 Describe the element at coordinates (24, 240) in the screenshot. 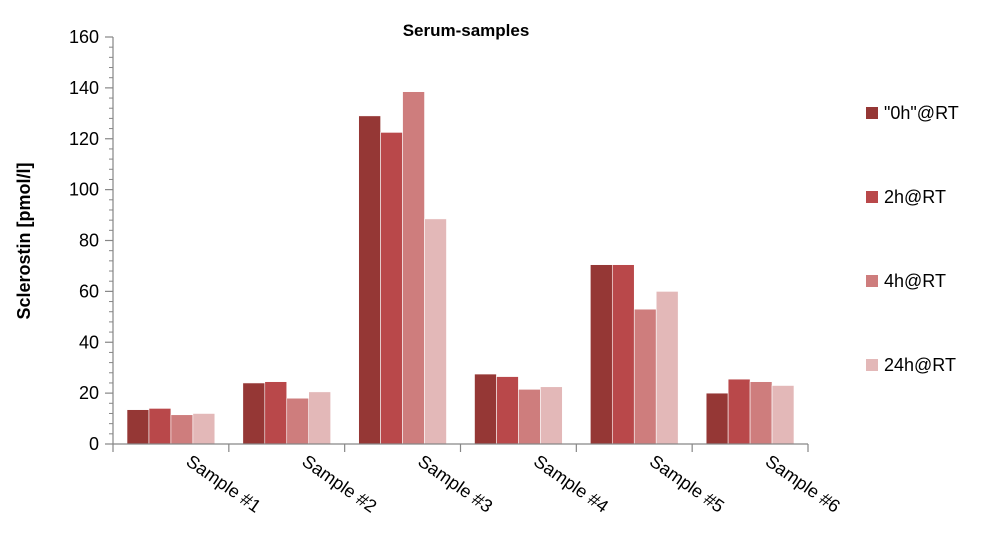

I see `y-axis-label: Sclerostin [pmol/l]` at that location.